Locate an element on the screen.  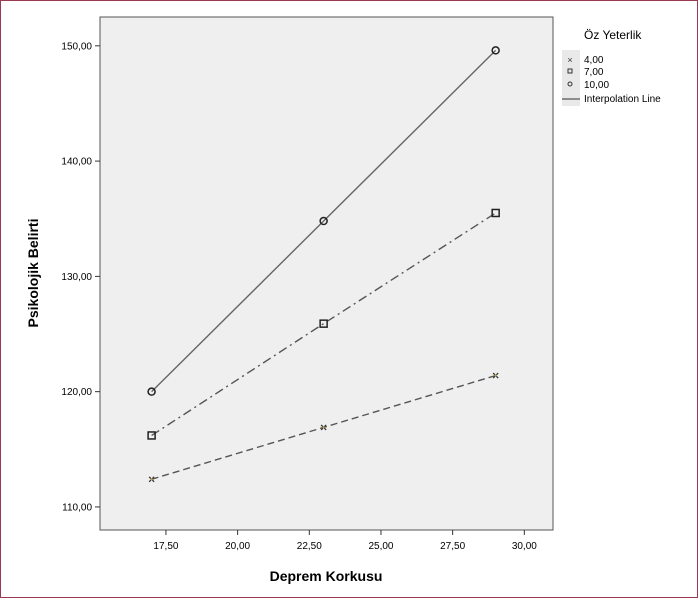
legend-label-4: 4,00 is located at coordinates (594, 60).